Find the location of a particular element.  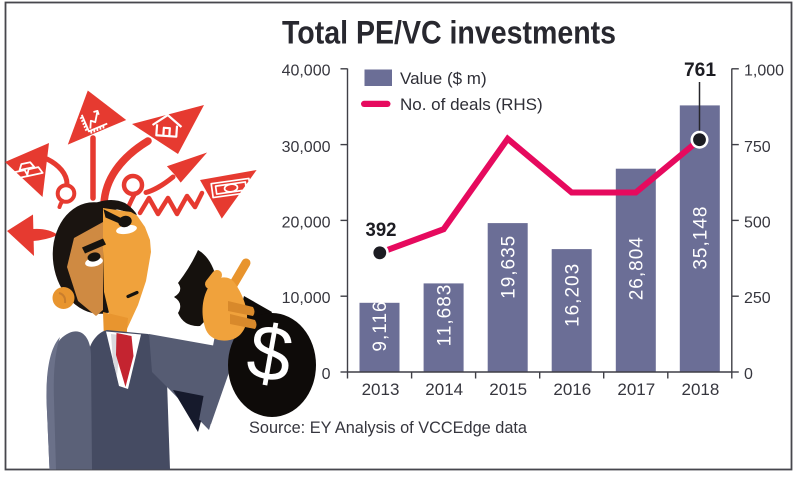

svg-text: 392 is located at coordinates (381, 230).